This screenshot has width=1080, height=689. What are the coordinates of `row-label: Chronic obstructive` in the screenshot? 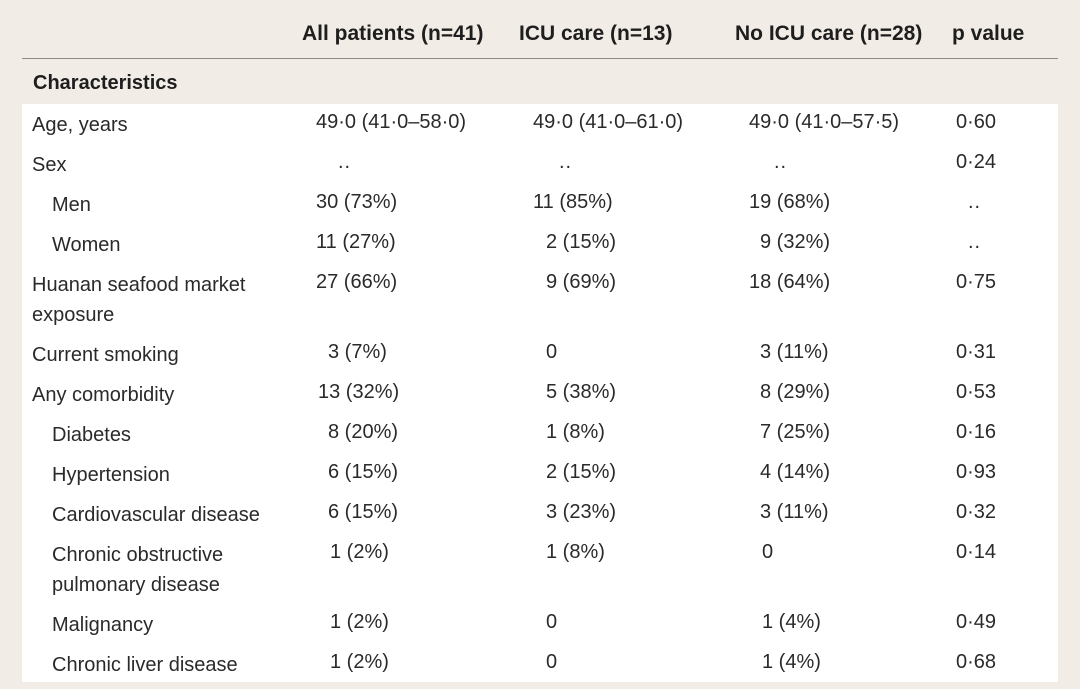 It's located at (138, 555).